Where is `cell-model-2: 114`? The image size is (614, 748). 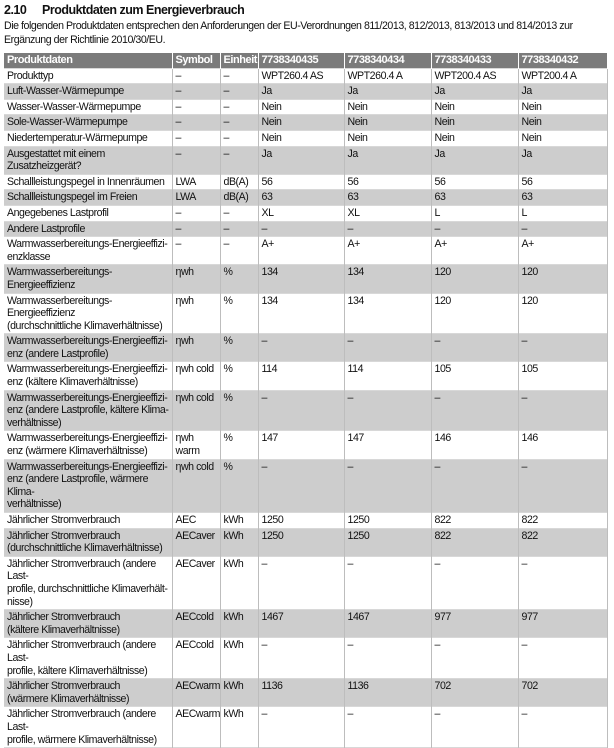
cell-model-2: 114 is located at coordinates (388, 376).